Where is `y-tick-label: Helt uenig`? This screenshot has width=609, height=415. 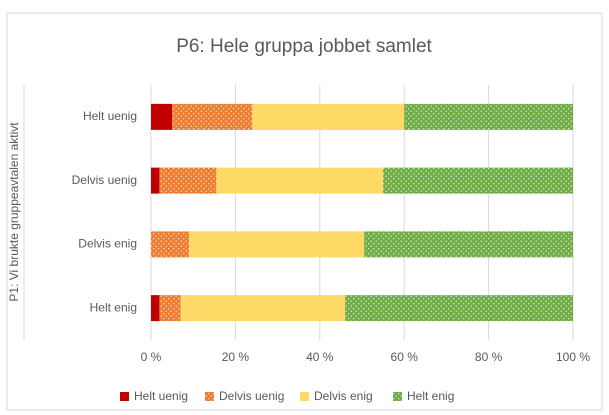 y-tick-label: Helt uenig is located at coordinates (110, 116).